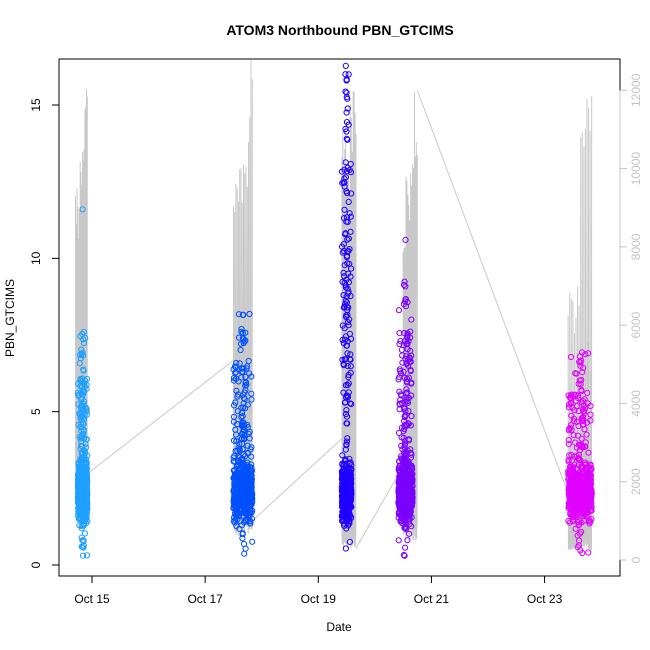  I want to click on y-right-tick-label: 2000, so click(636, 481).